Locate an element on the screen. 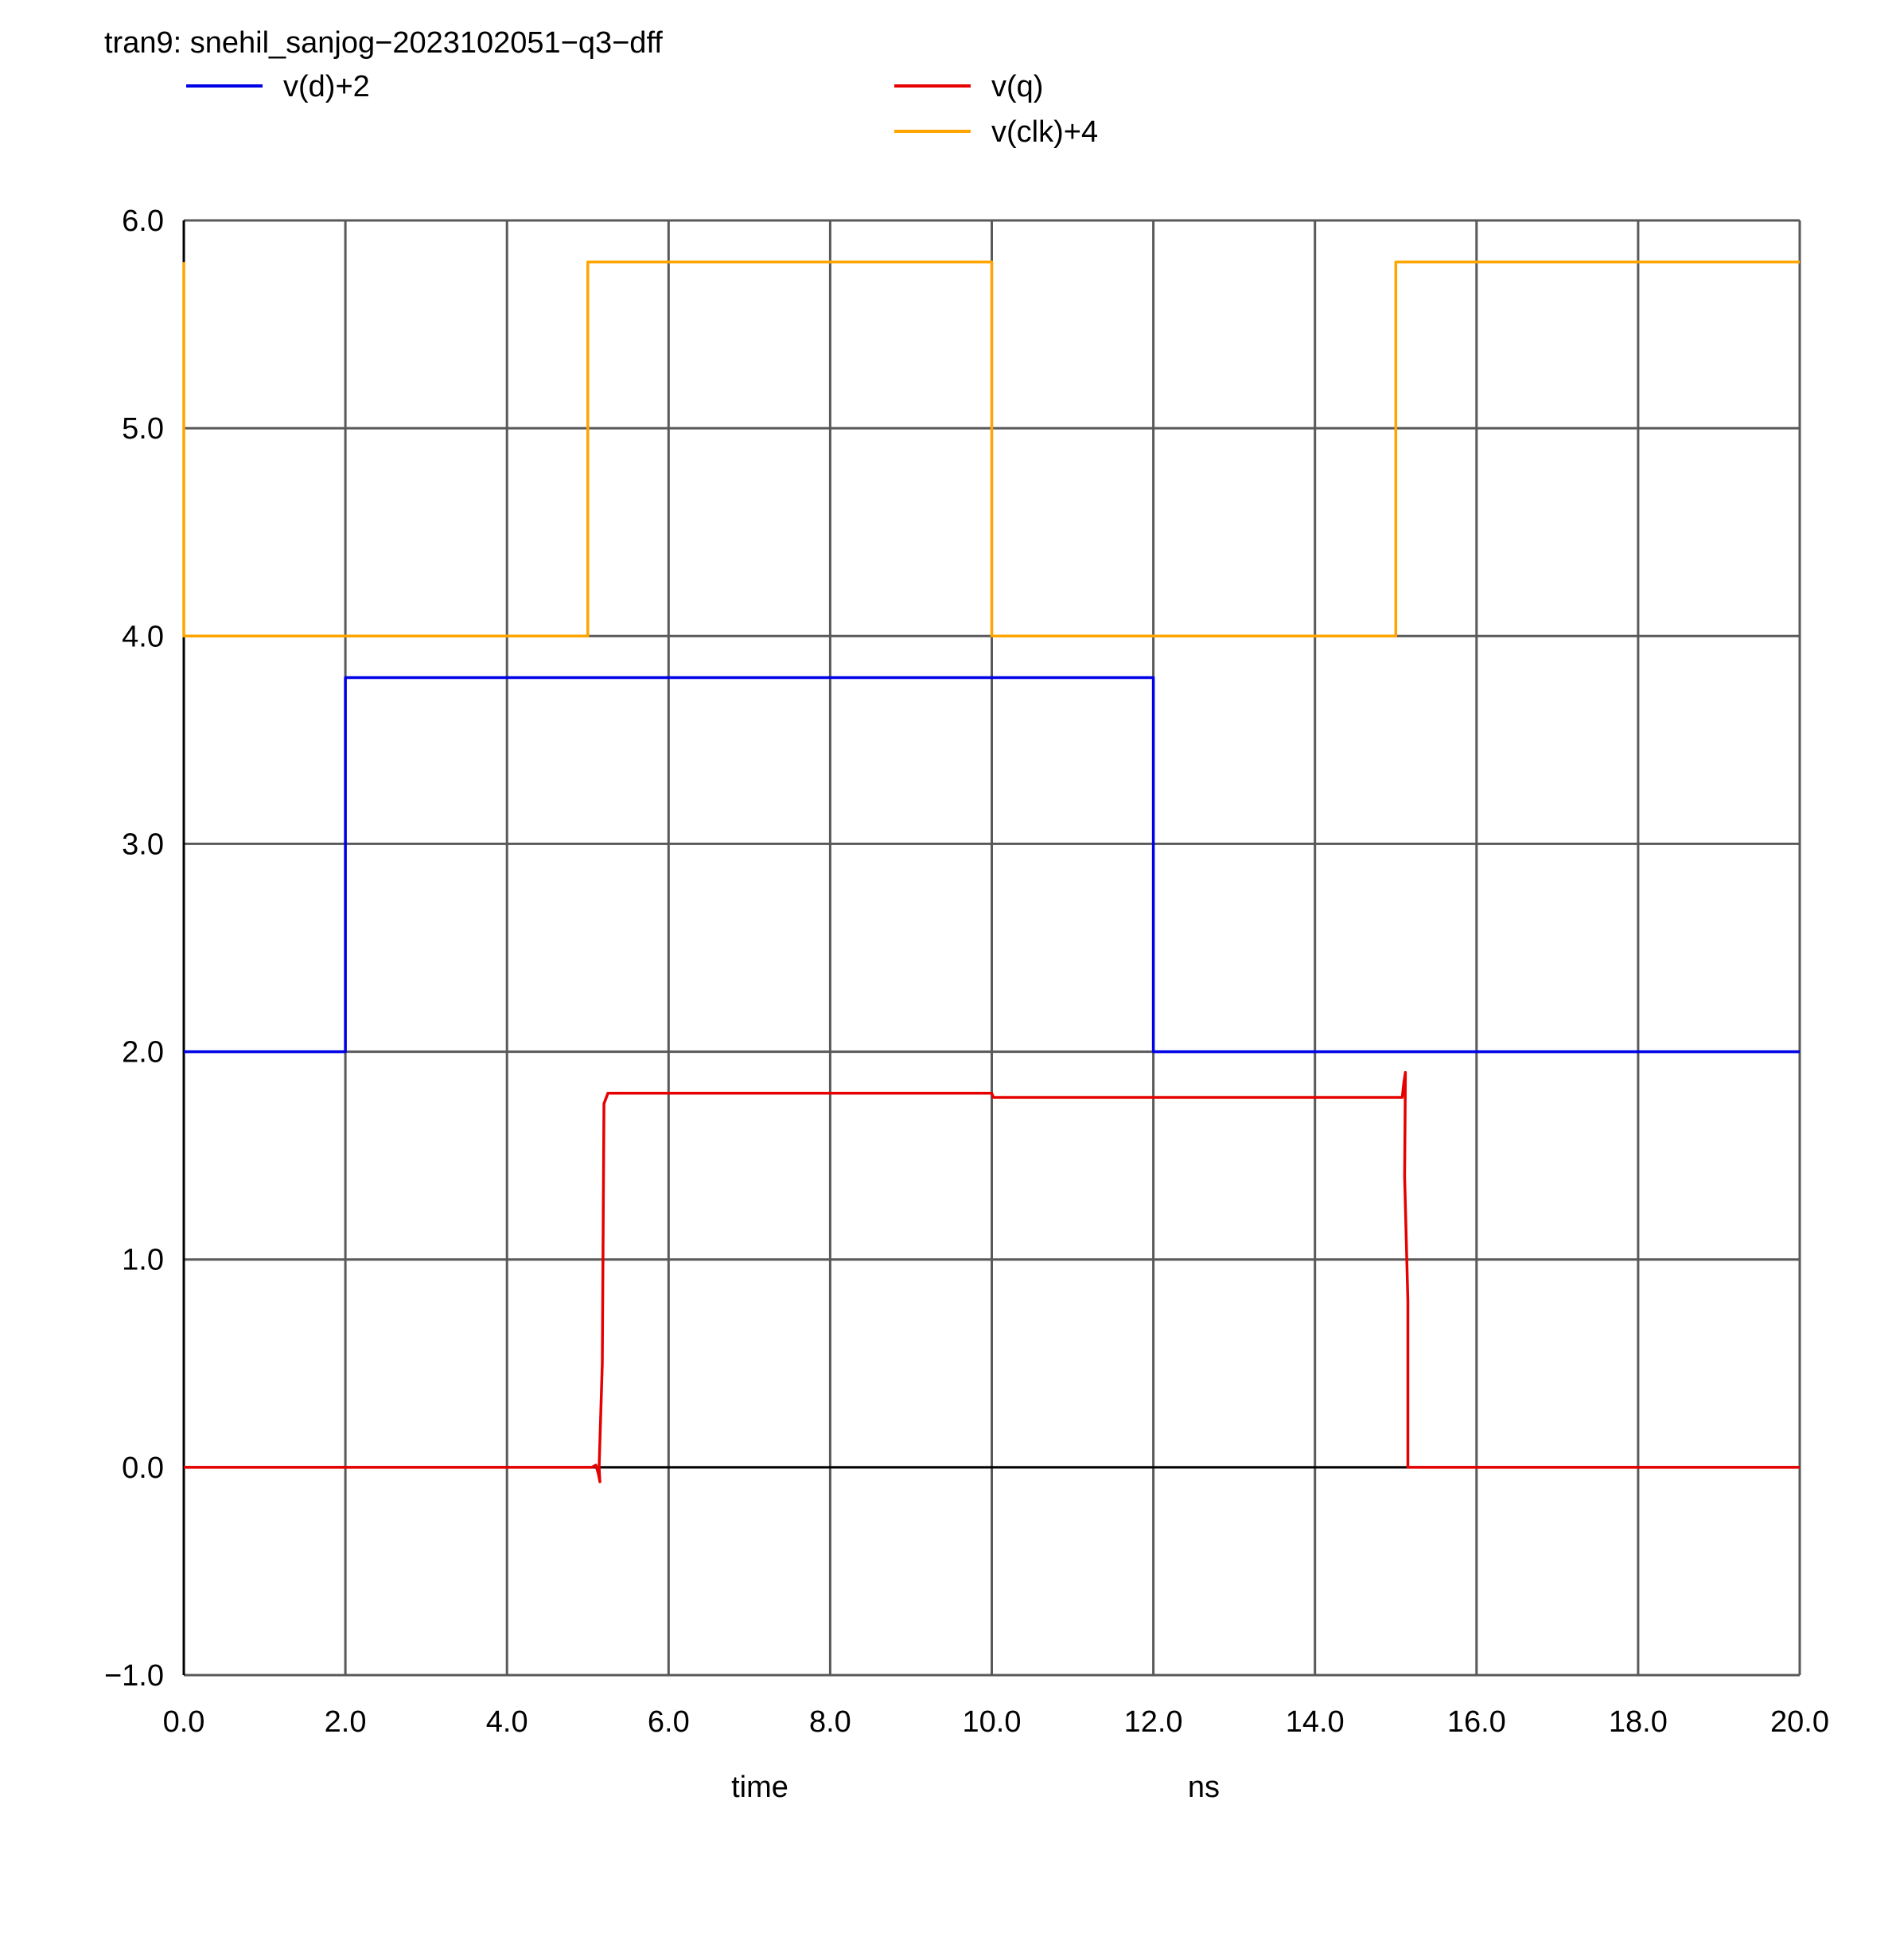 This screenshot has height=1960, width=1896. y-tick-label: 1.0 is located at coordinates (143, 1260).